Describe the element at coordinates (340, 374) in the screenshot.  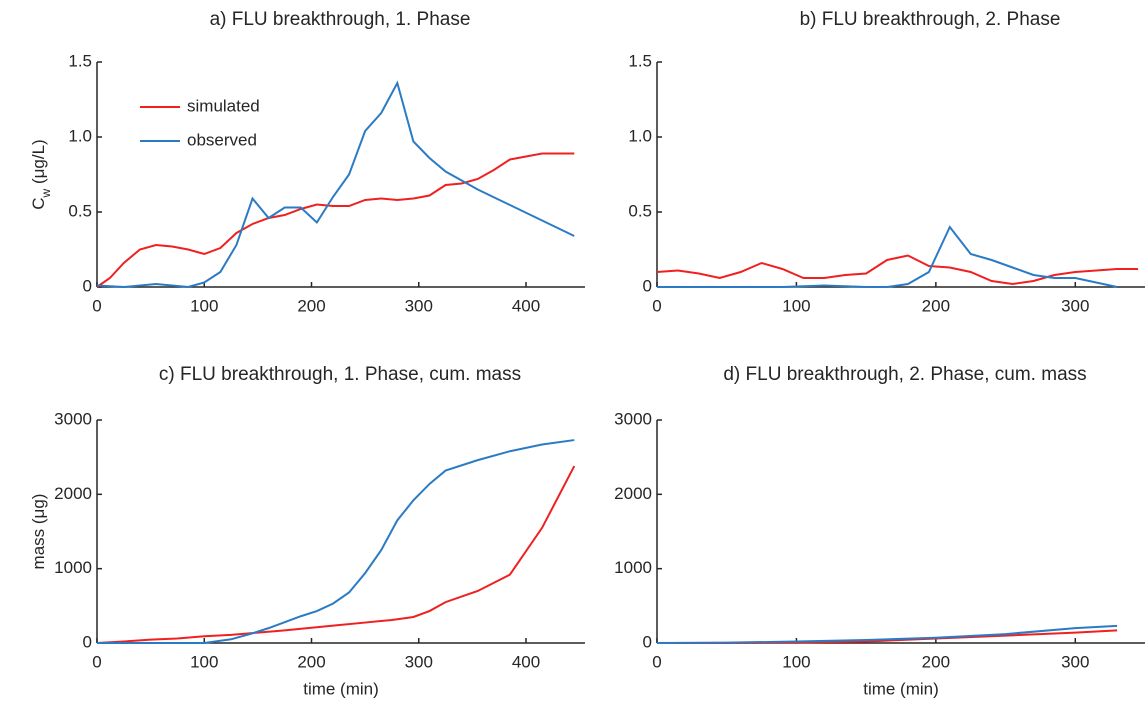
I see `chart-title: c) FLU breakthrough, 1. Phase, cum. mass` at that location.